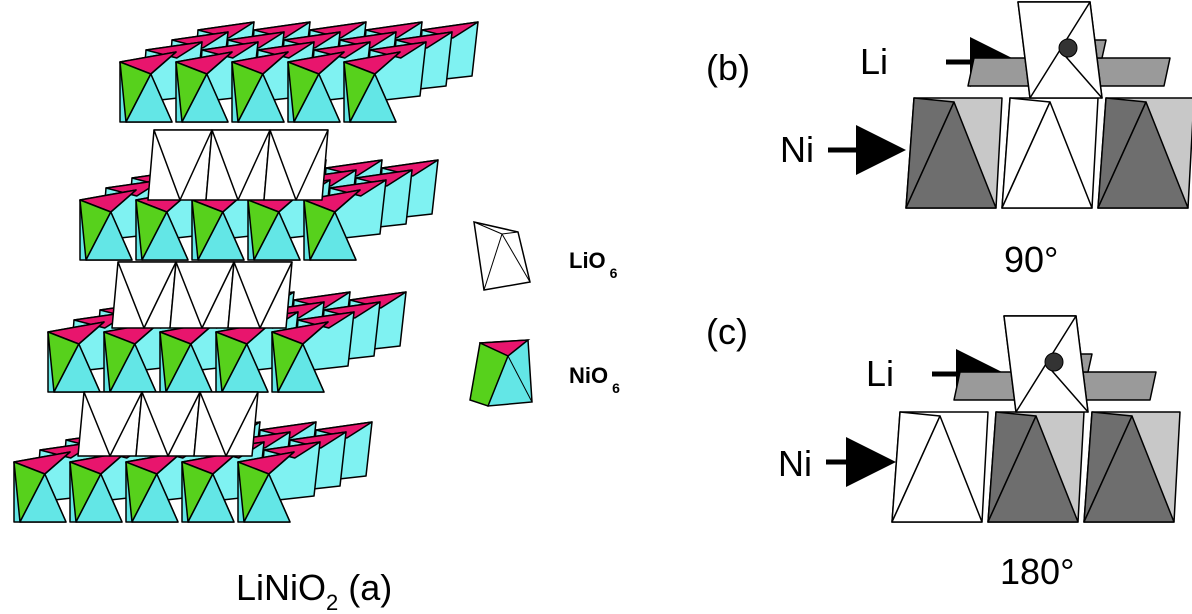 This screenshot has height=614, width=1192. What do you see at coordinates (874, 61) in the screenshot?
I see `panel-b-li-label: Li` at bounding box center [874, 61].